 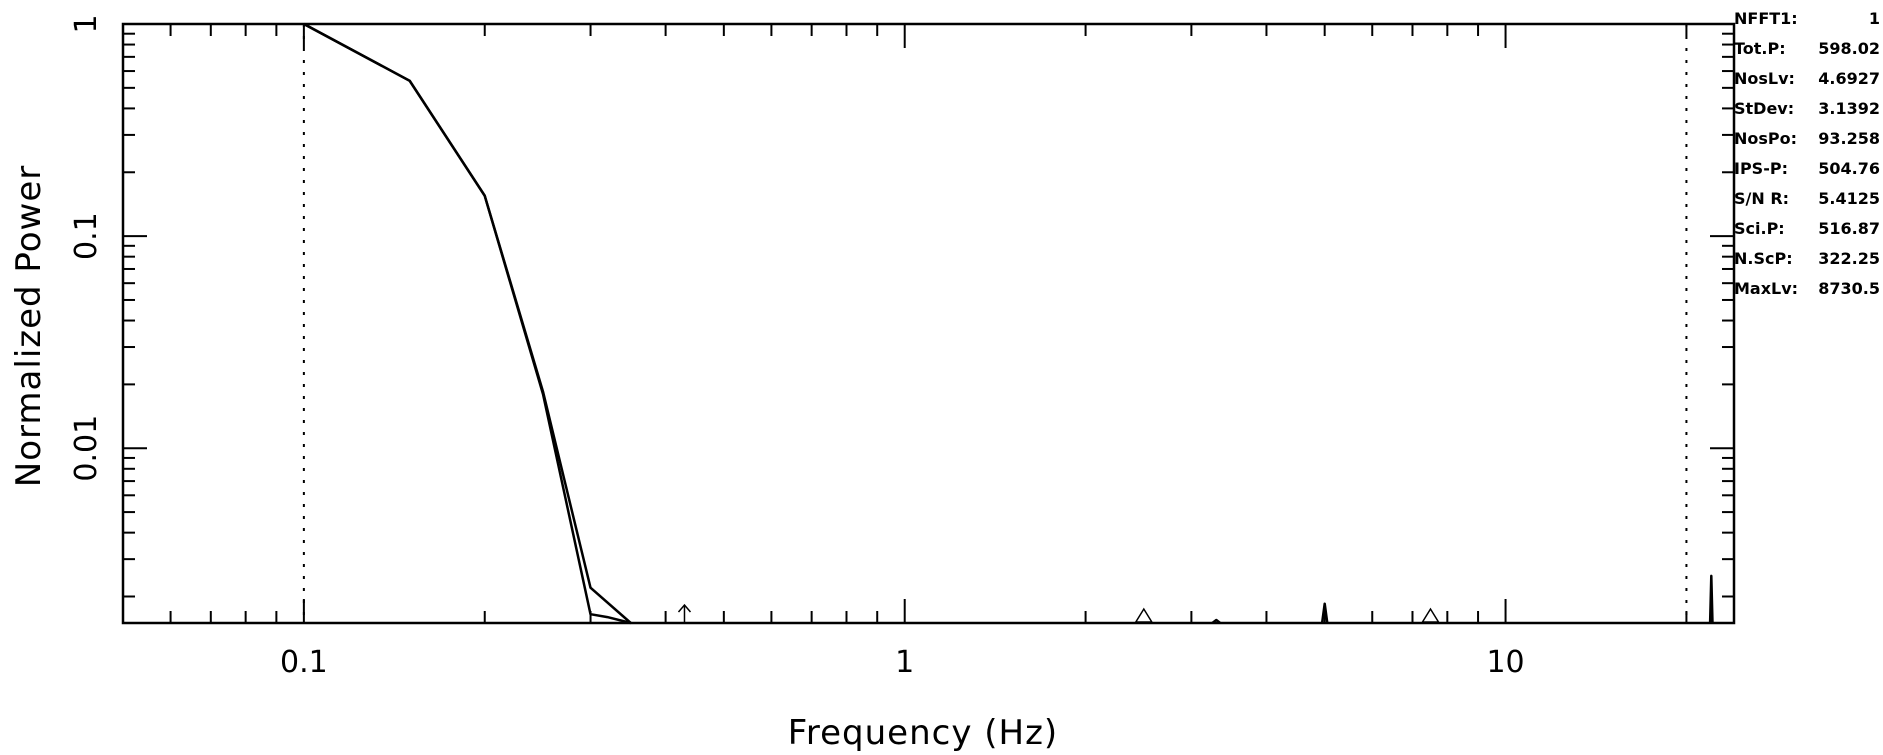 What do you see at coordinates (1760, 48) in the screenshot?
I see `stat-label: Tot.P:` at bounding box center [1760, 48].